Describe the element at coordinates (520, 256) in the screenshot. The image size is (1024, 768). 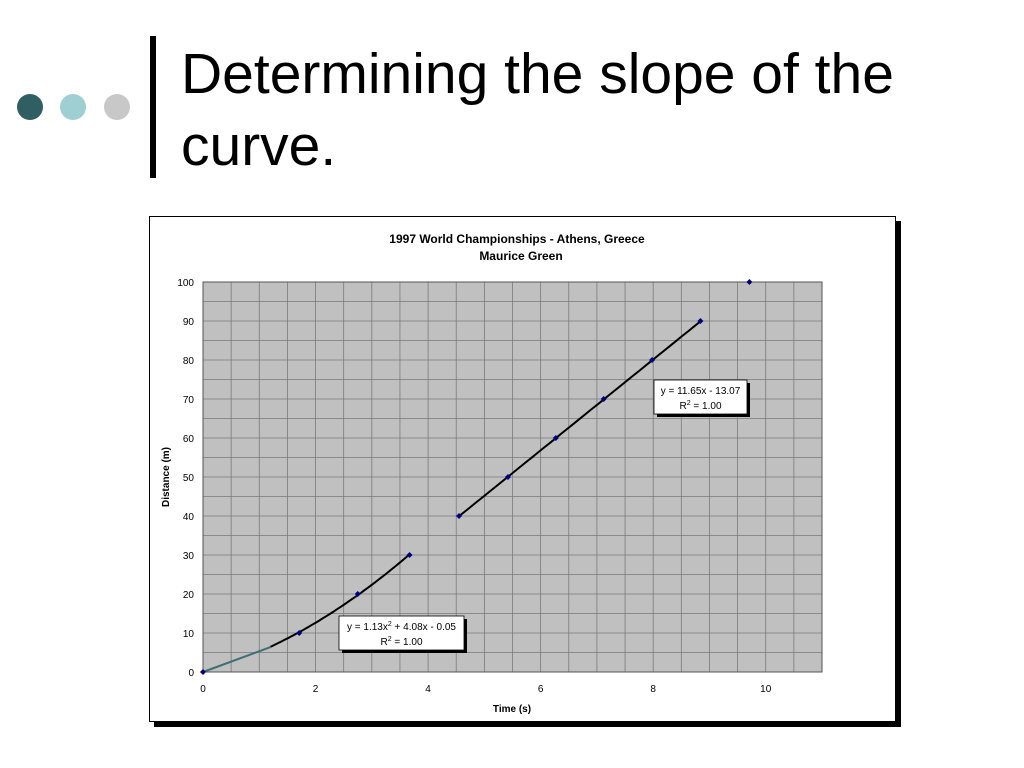
I see `chart-subtitle: Maurice Green` at that location.